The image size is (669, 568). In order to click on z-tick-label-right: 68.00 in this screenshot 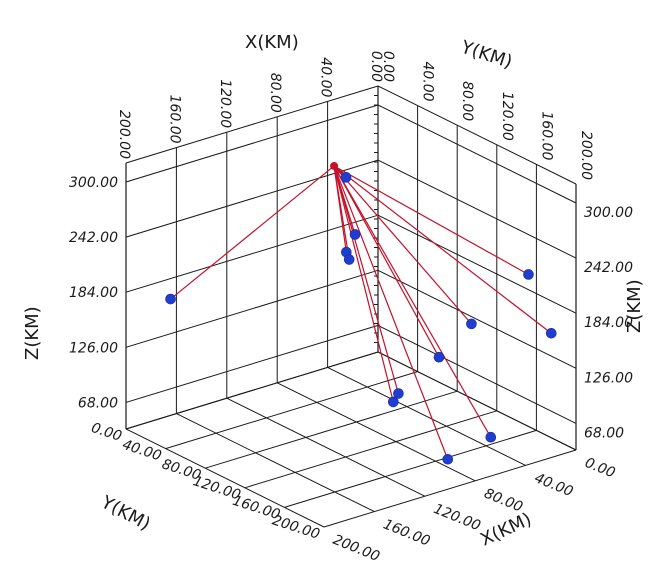, I will do `click(604, 433)`.